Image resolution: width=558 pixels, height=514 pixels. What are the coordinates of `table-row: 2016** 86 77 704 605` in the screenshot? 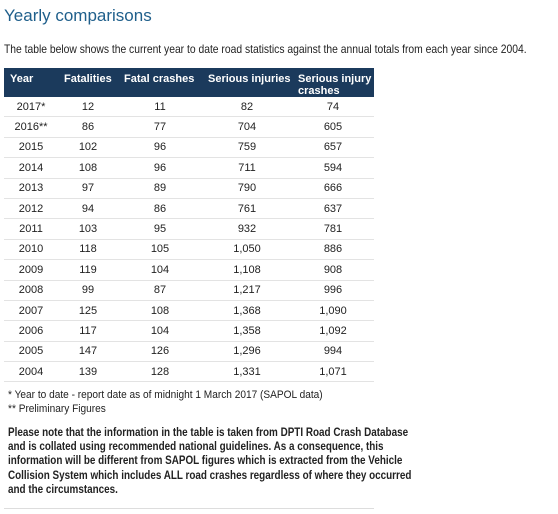 It's located at (189, 127).